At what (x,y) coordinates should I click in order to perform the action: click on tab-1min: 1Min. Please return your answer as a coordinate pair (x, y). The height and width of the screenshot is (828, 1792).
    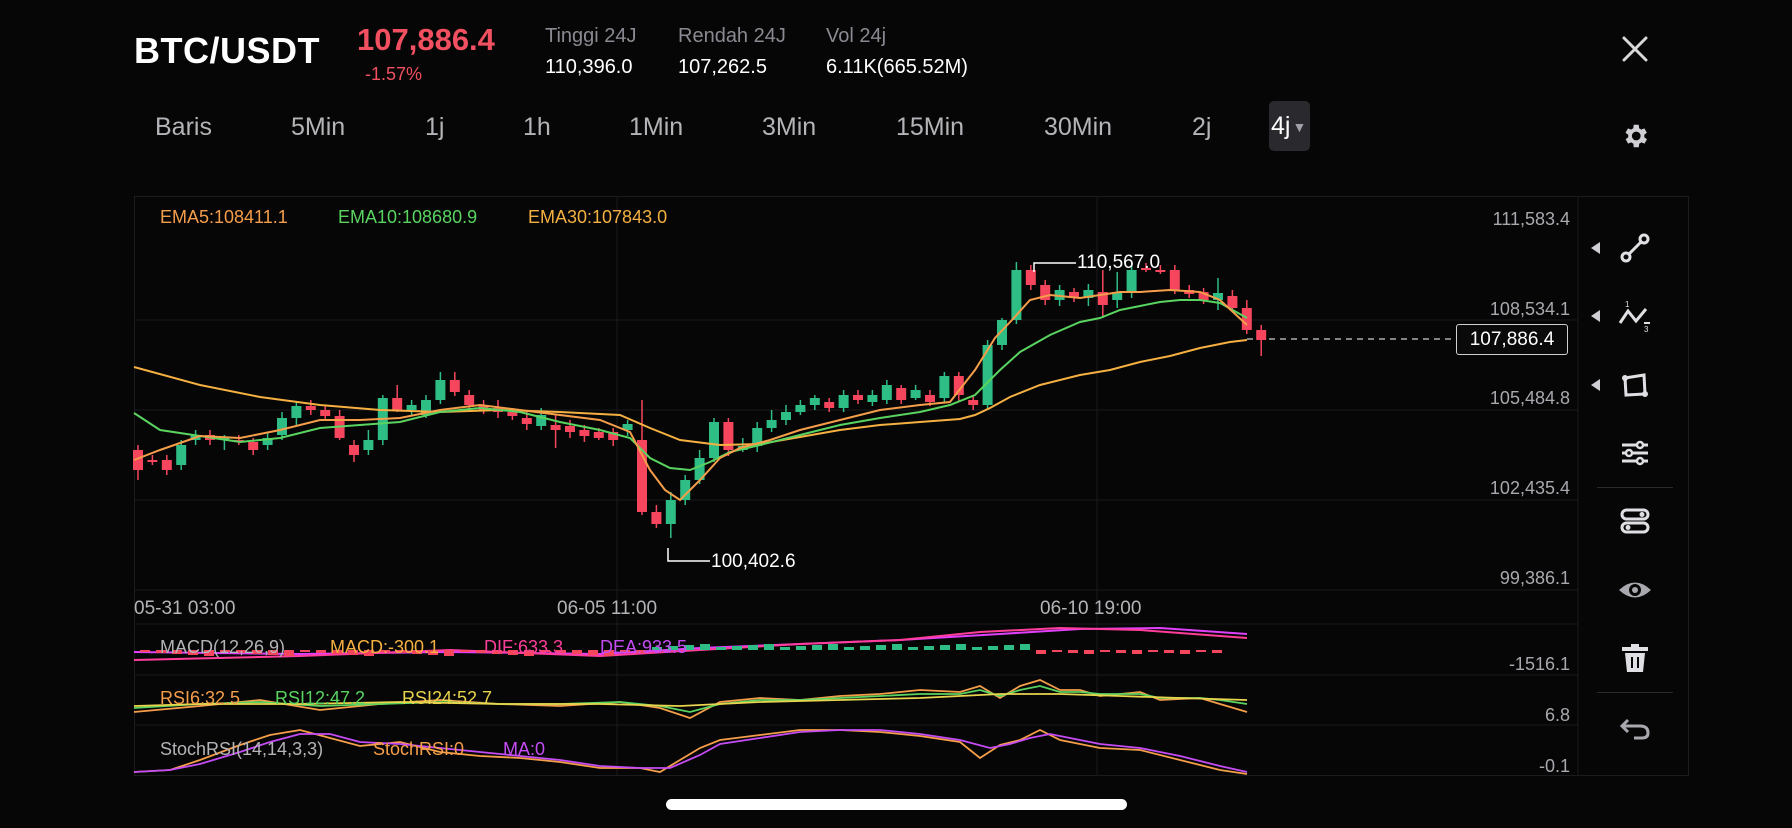
    Looking at the image, I should click on (656, 127).